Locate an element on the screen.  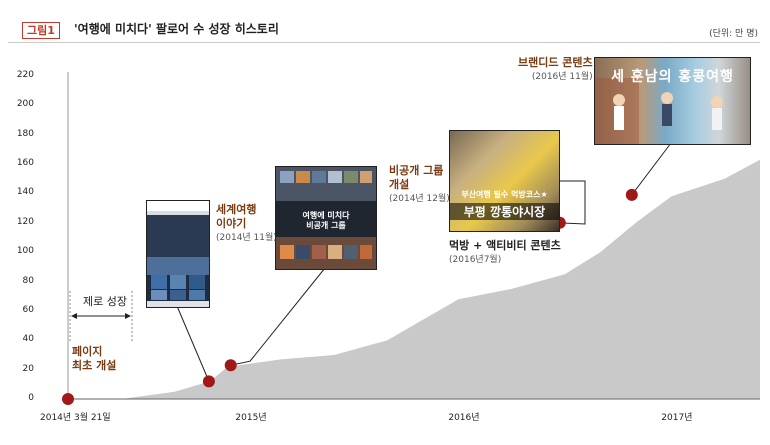
unit-label: (단위: 만 명) is located at coordinates (733, 34).